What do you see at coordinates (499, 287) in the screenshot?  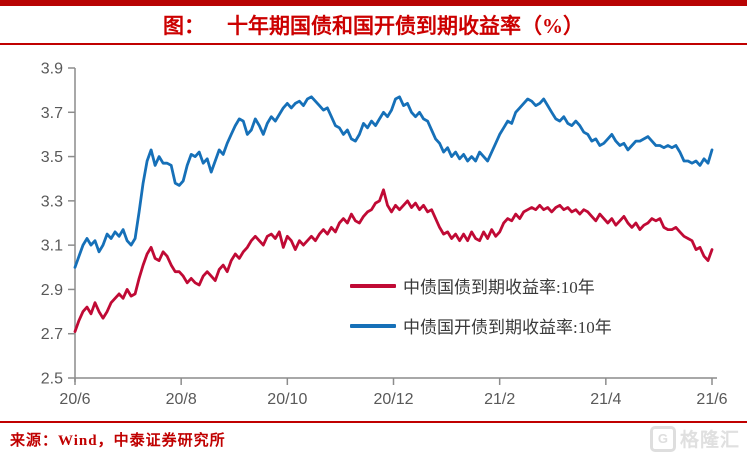 I see `legend-label-treasury: 中债国债到期收益率:10年` at bounding box center [499, 287].